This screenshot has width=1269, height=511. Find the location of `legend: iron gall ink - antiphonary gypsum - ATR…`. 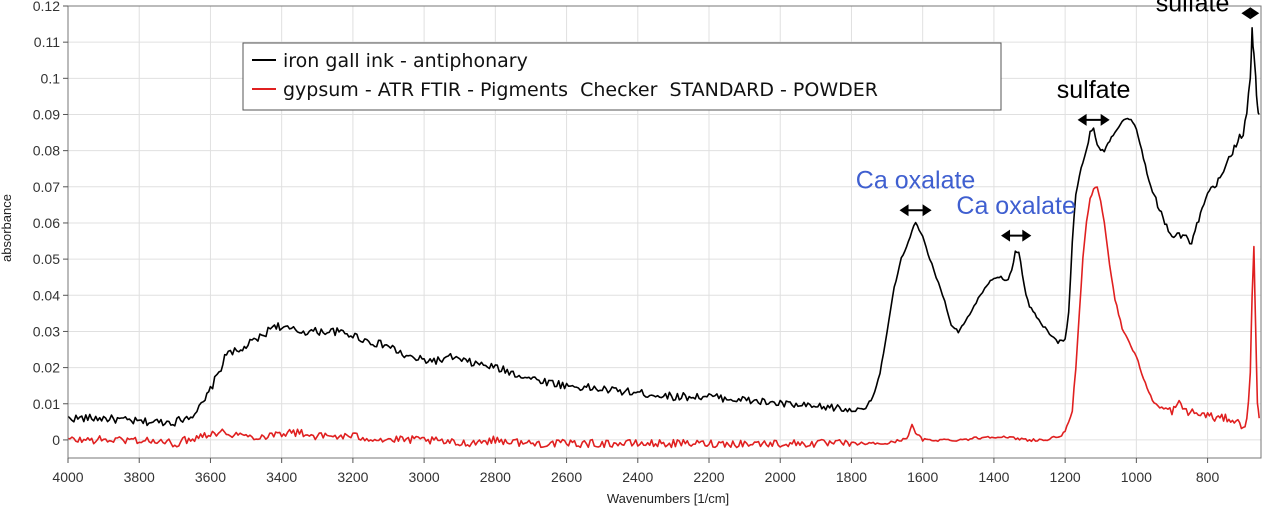

legend: iron gall ink - antiphonary gypsum - ATR… is located at coordinates (622, 76).